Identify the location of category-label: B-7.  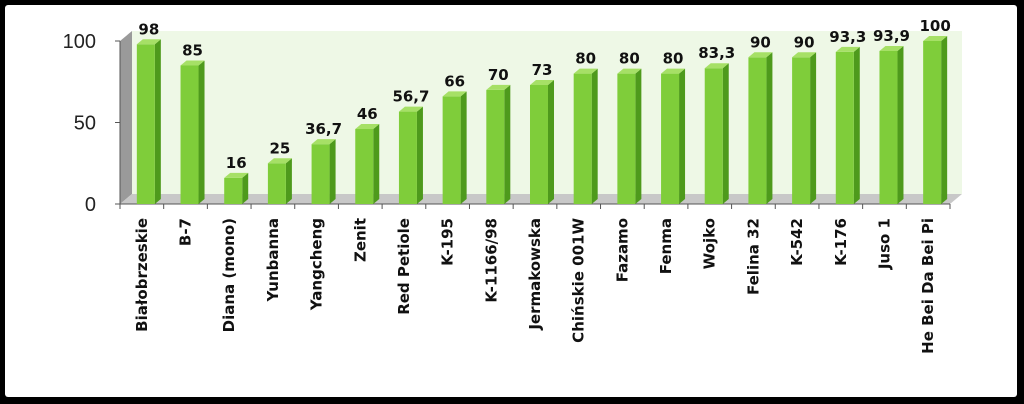
(186, 232).